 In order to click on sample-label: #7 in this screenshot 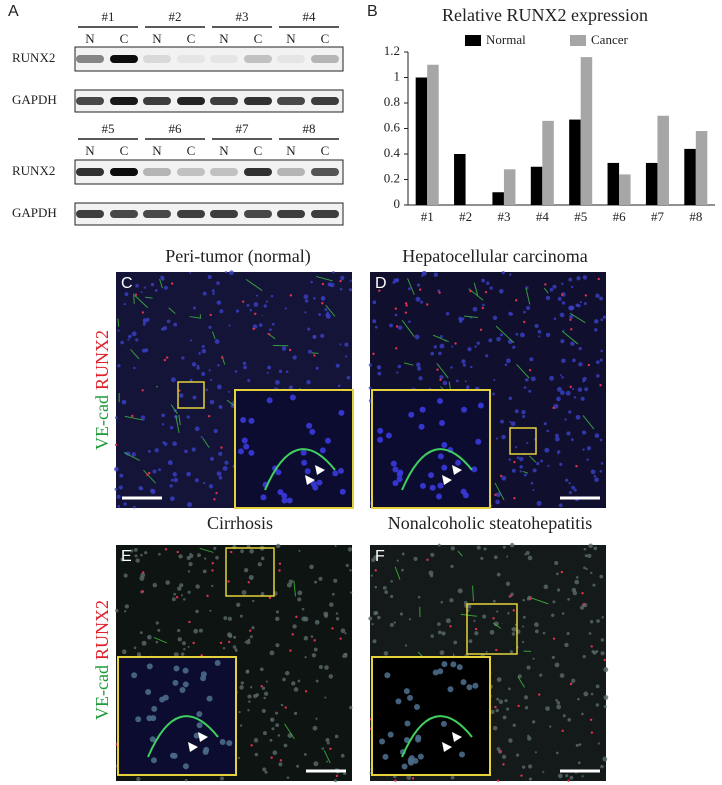, I will do `click(243, 128)`.